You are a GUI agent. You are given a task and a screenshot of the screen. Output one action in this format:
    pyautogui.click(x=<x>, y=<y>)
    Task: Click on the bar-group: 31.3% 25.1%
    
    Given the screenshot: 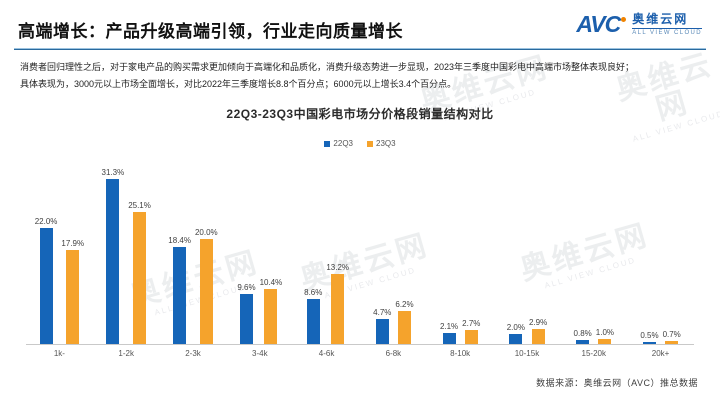 What is the action you would take?
    pyautogui.click(x=126, y=252)
    